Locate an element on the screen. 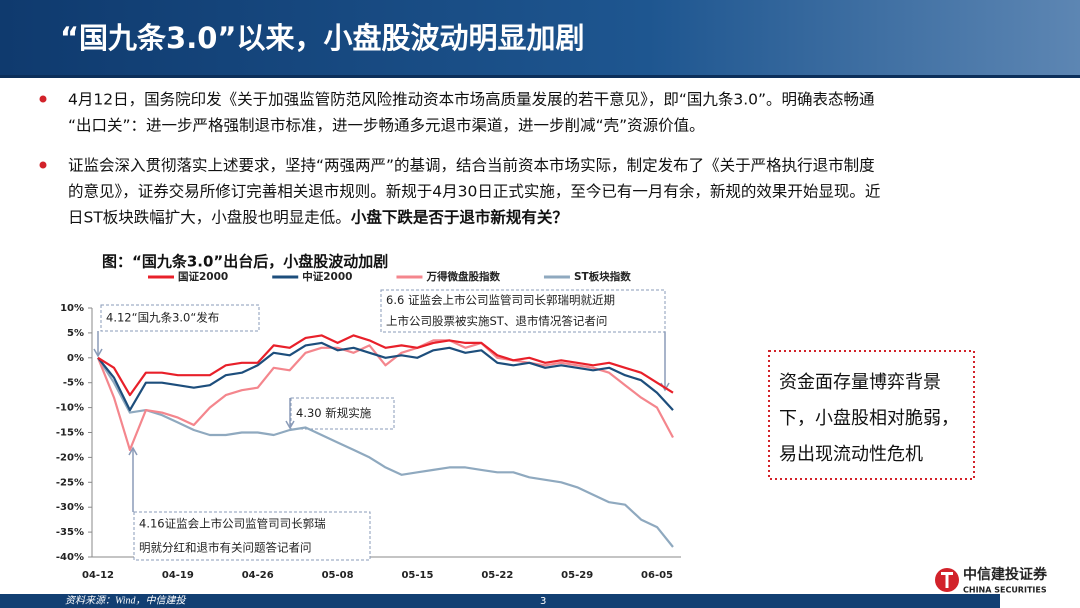 This screenshot has height=608, width=1080. legend-label: 中证2000 is located at coordinates (327, 276).